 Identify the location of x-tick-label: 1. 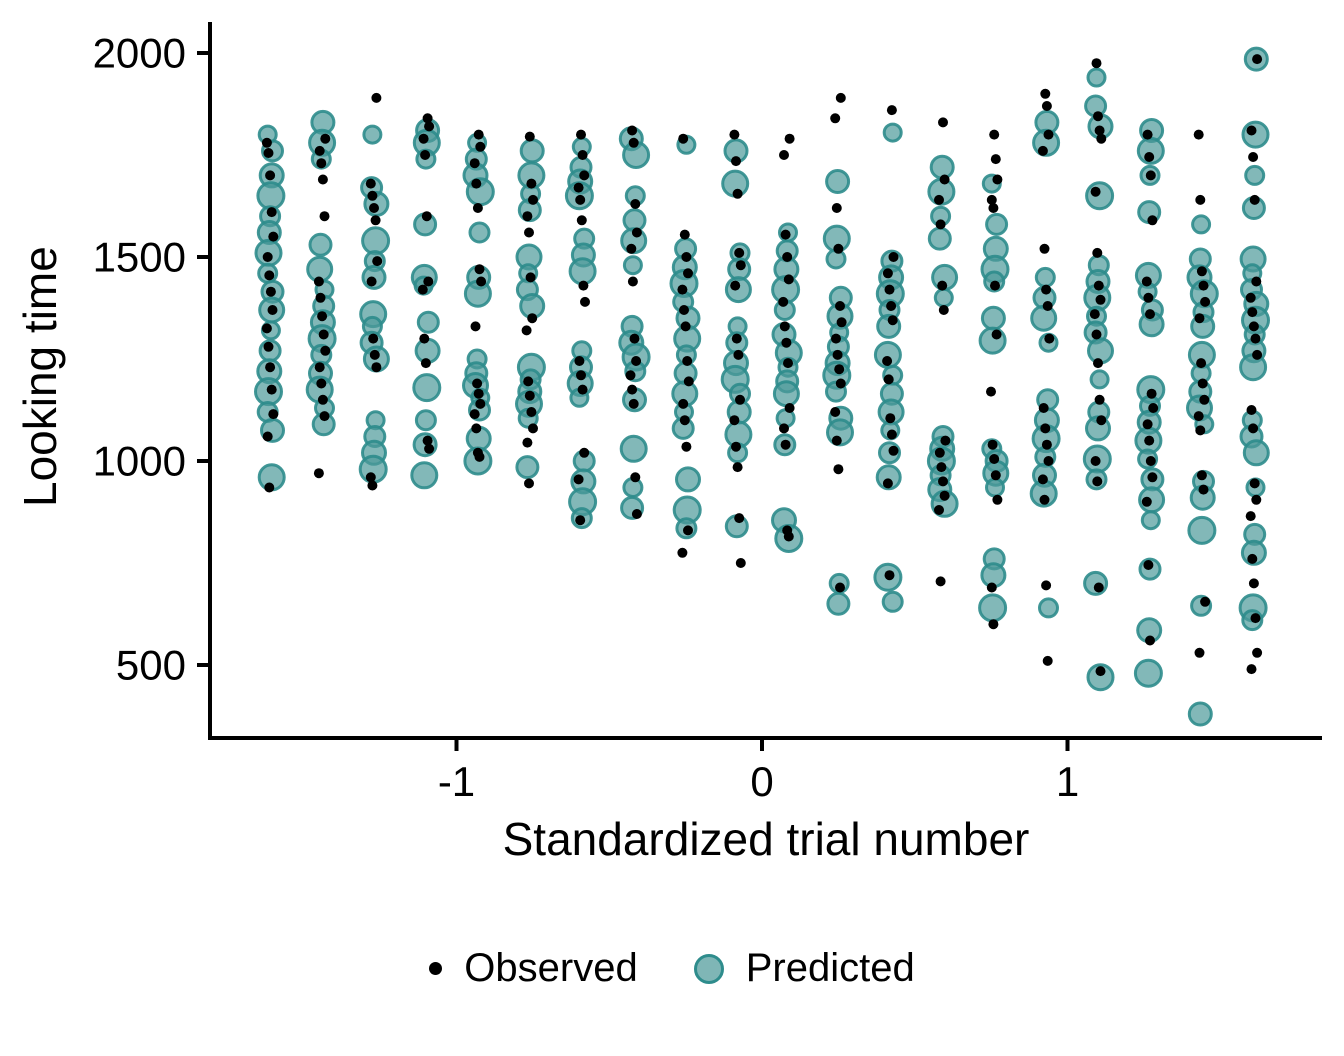
(1067, 781).